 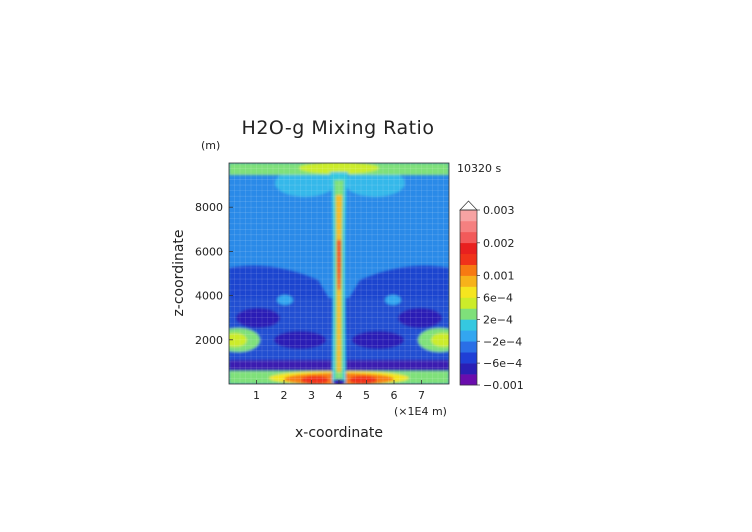 What do you see at coordinates (209, 296) in the screenshot?
I see `y-tick-label: 4000` at bounding box center [209, 296].